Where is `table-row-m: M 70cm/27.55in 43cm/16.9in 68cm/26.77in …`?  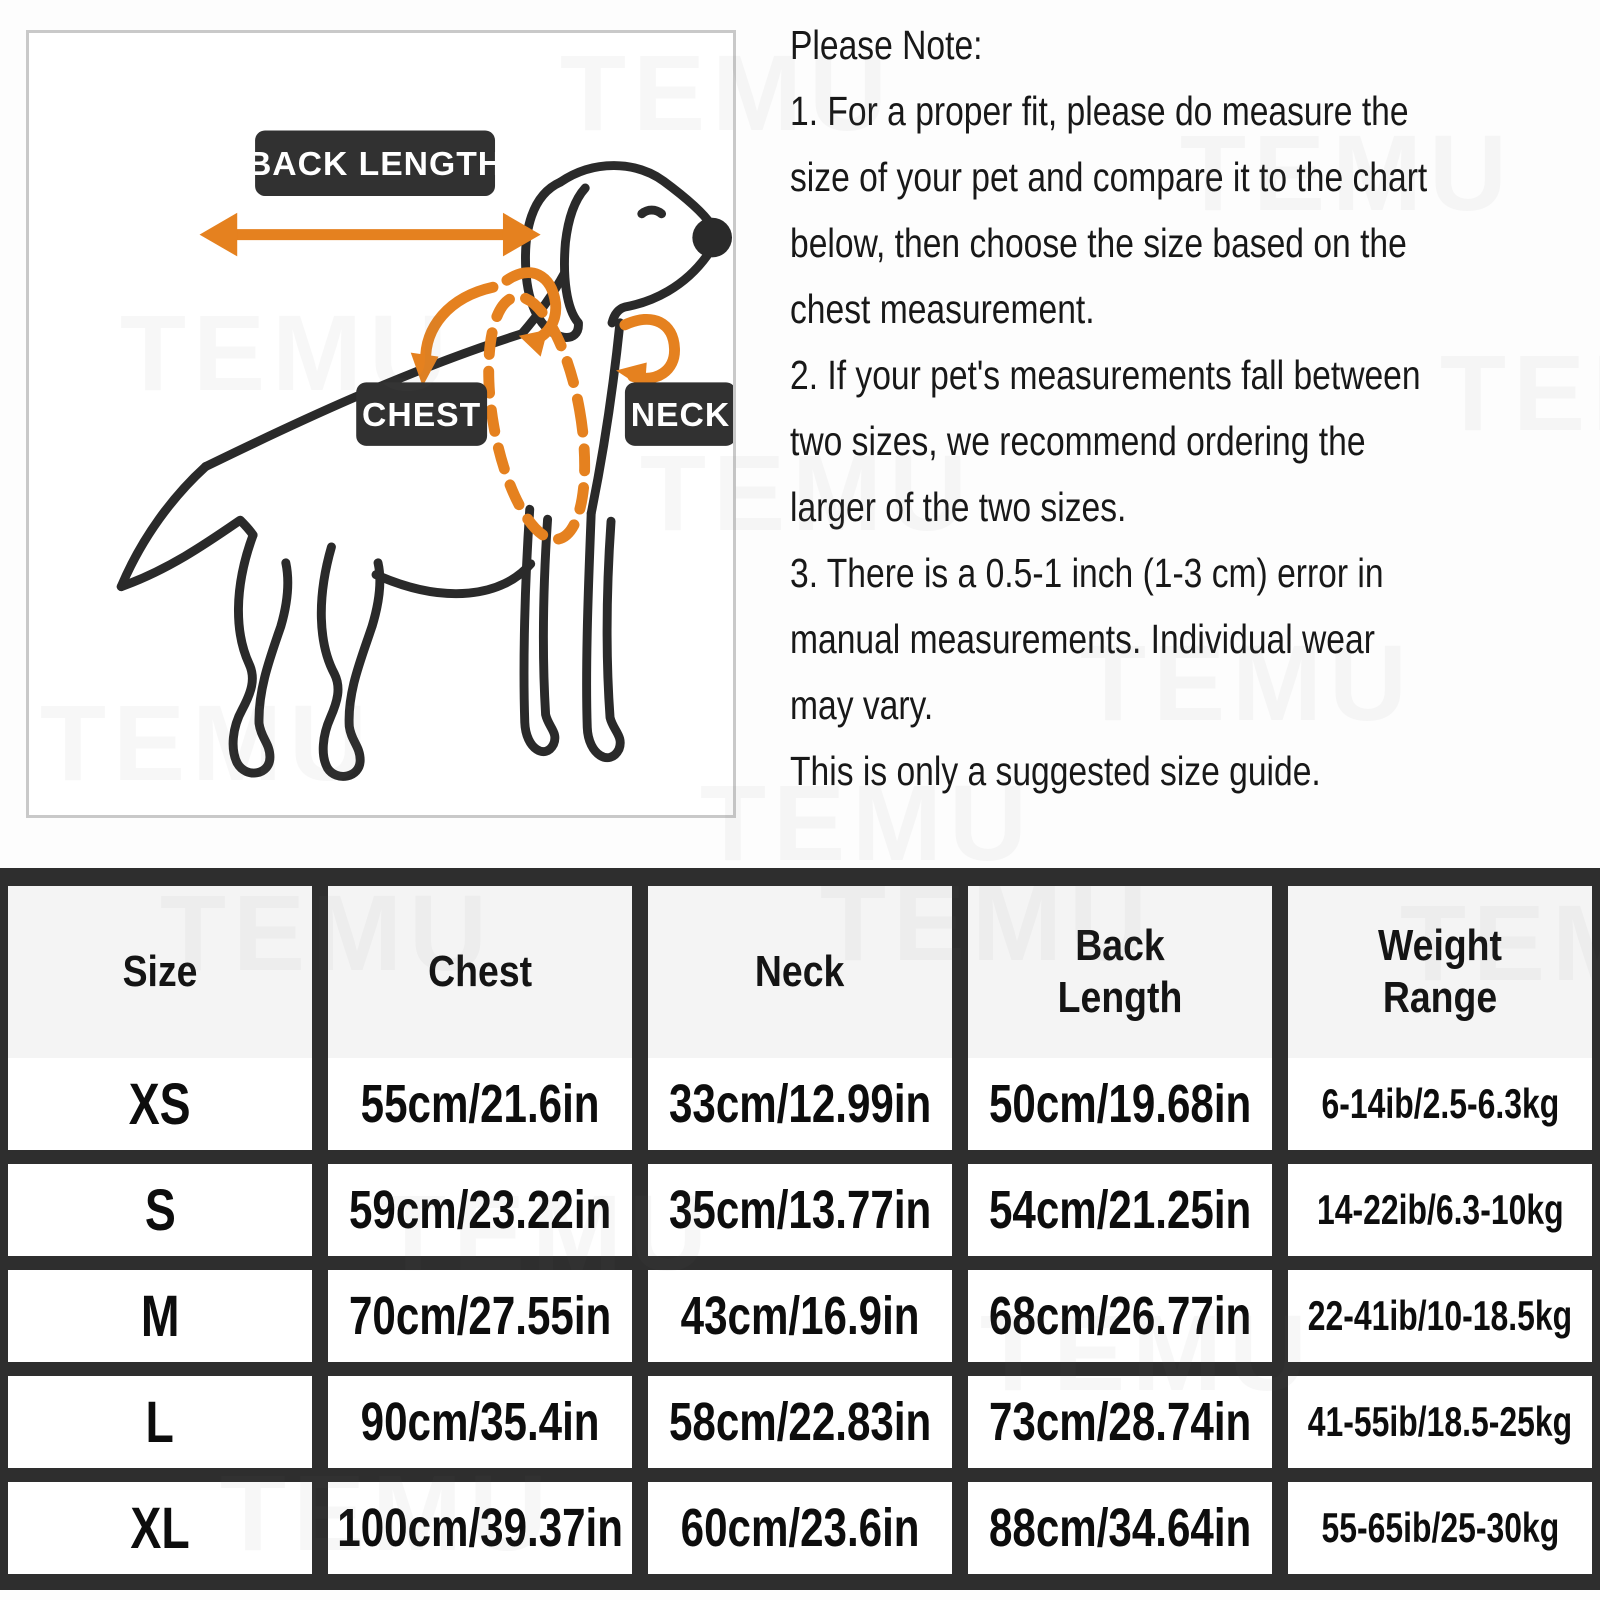
table-row-m: M 70cm/27.55in 43cm/16.9in 68cm/26.77in … is located at coordinates (800, 1316).